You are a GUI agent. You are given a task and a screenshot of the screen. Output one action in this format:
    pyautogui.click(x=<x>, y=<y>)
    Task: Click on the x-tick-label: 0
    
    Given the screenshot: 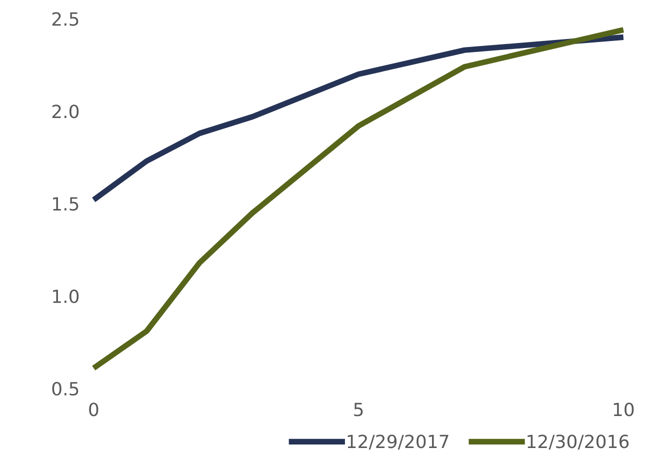 What is the action you would take?
    pyautogui.click(x=93, y=409)
    